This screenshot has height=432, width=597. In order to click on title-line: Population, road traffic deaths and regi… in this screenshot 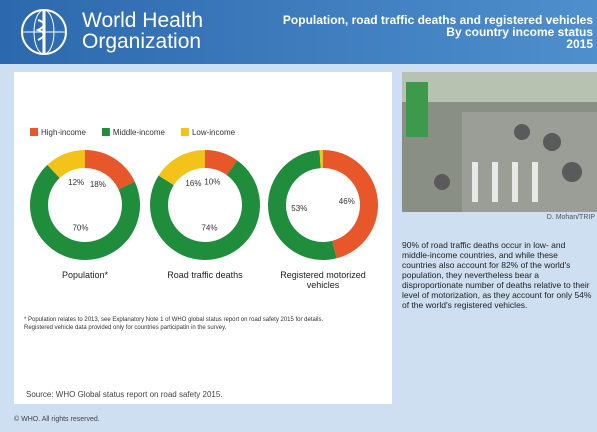, I will do `click(437, 20)`.